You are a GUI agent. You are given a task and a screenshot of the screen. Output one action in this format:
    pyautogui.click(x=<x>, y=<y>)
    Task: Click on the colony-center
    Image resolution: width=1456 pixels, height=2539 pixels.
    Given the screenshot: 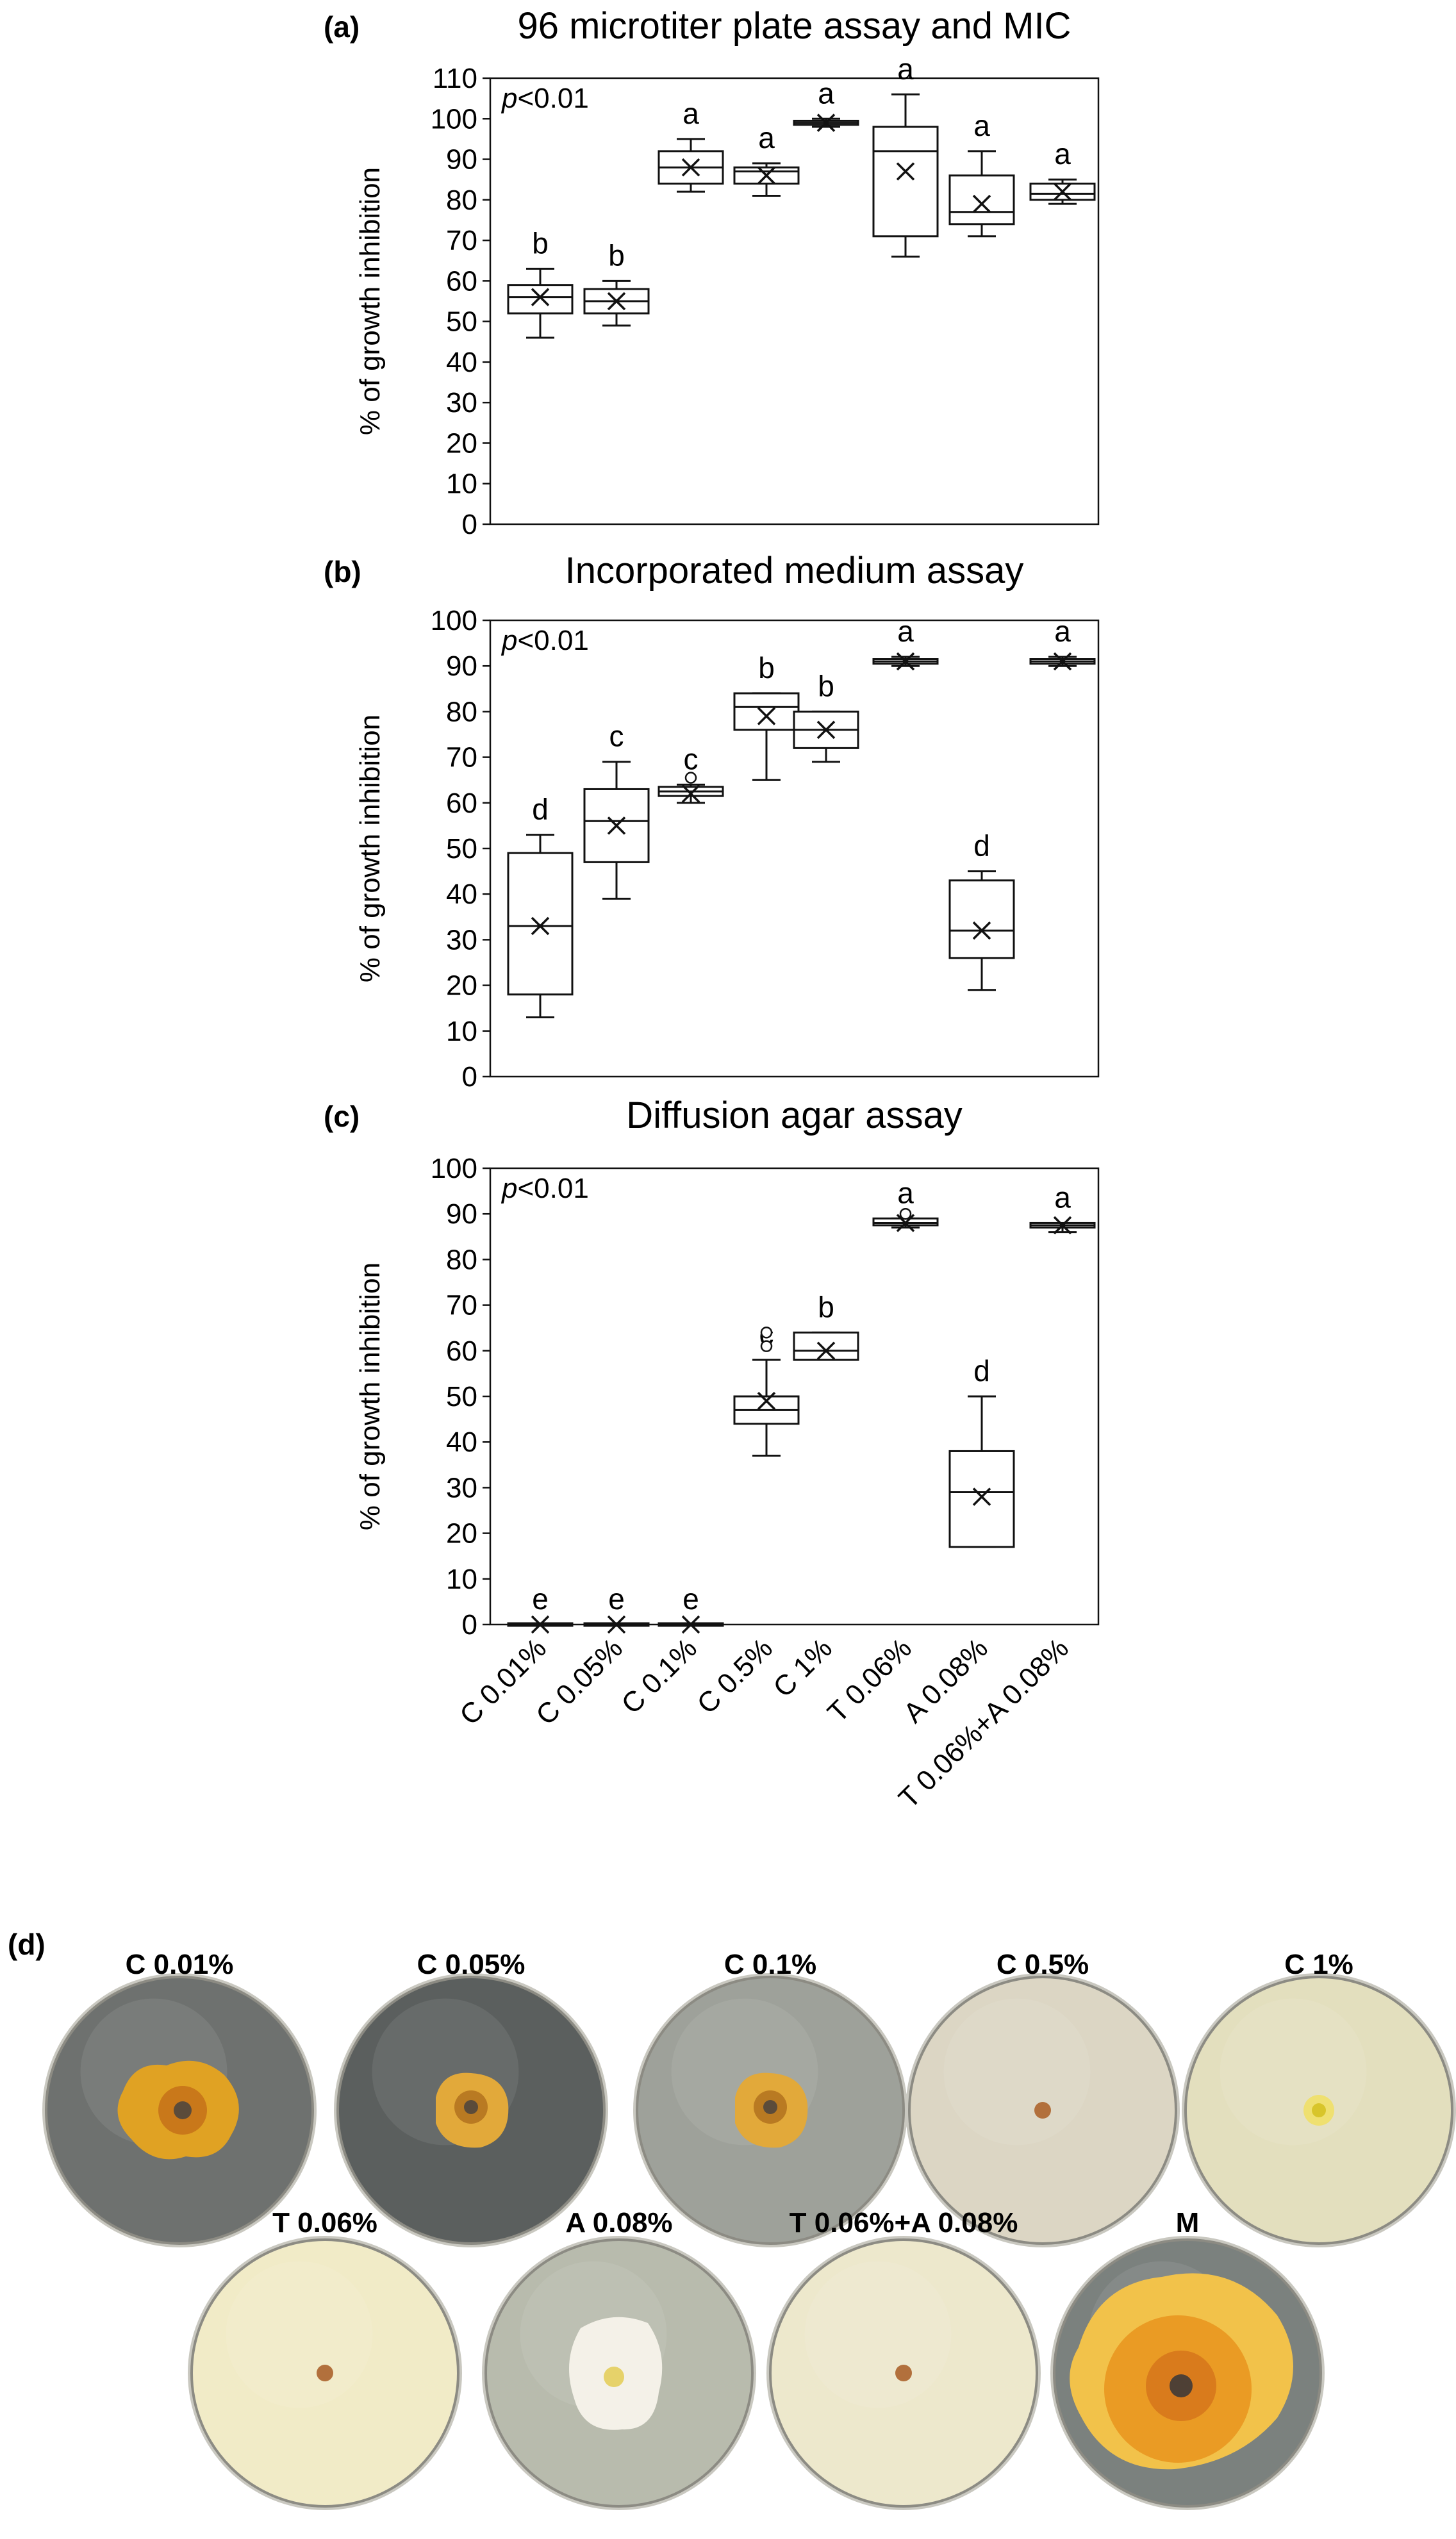 What is the action you would take?
    pyautogui.click(x=614, y=2377)
    